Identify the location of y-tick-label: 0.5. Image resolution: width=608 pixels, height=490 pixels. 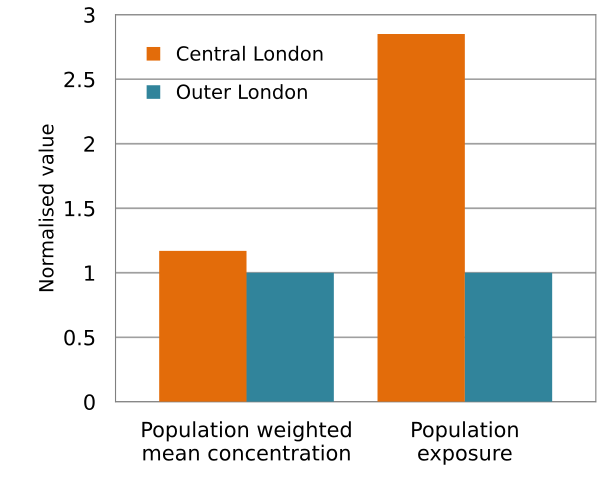
(79, 338).